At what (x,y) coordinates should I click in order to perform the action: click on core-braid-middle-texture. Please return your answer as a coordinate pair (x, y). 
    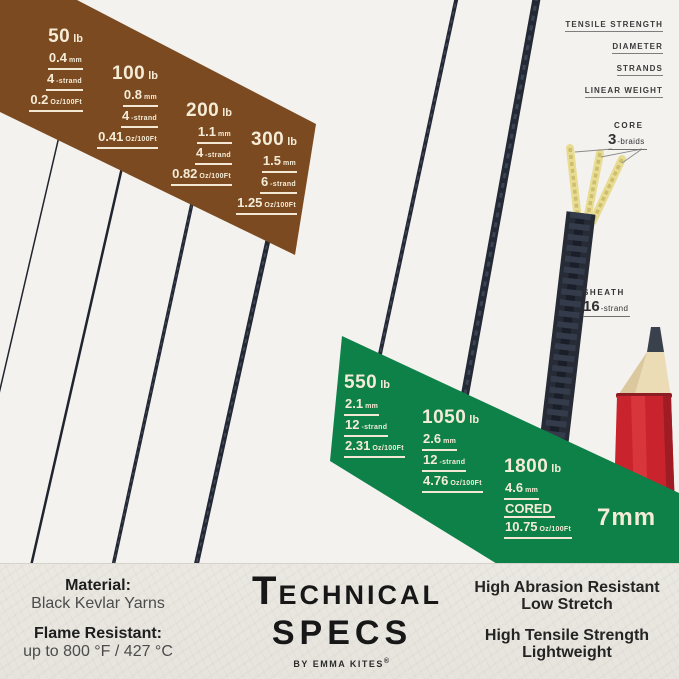
    Looking at the image, I should click on (593, 186).